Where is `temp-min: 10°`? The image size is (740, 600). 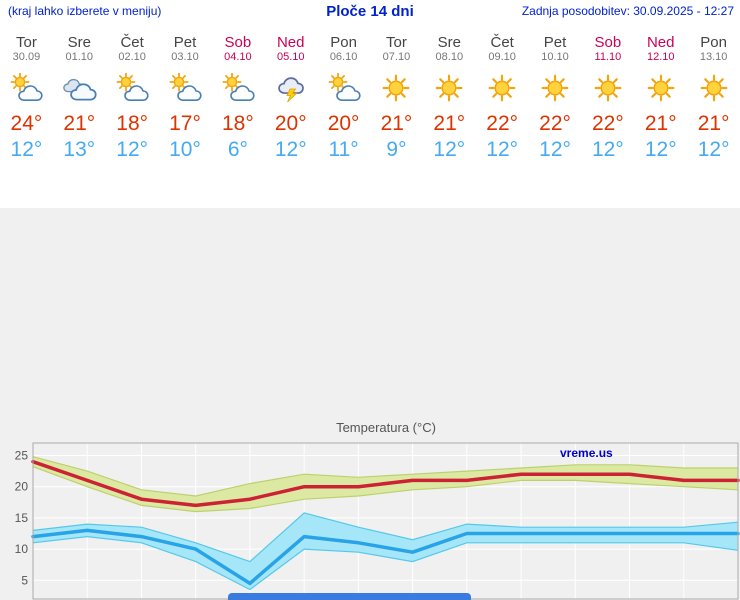 temp-min: 10° is located at coordinates (185, 149).